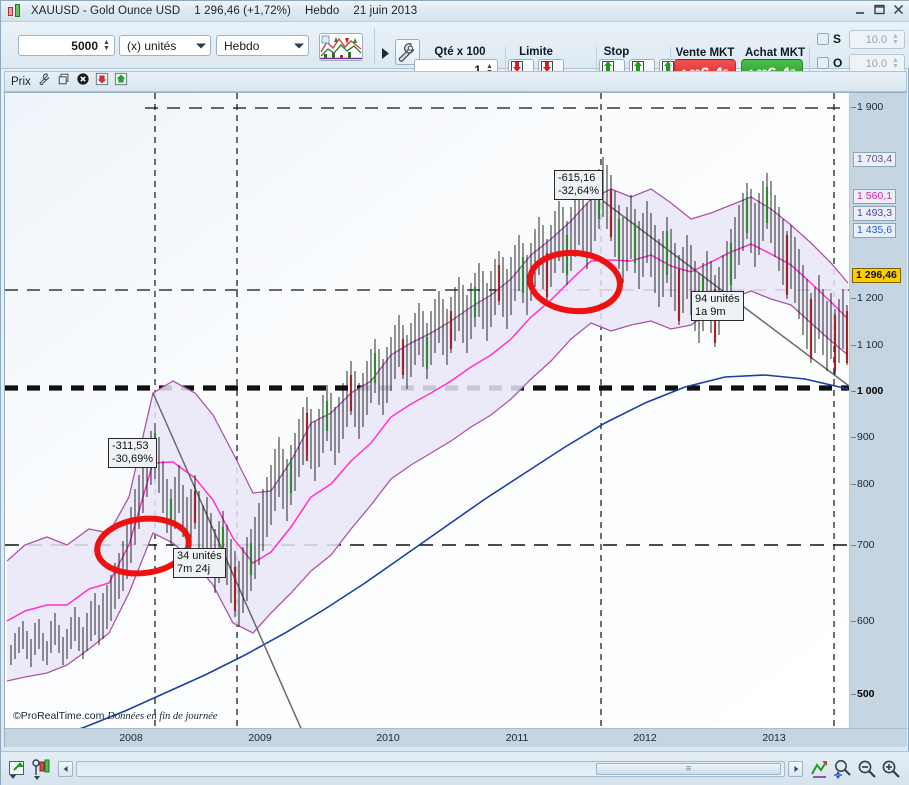 This screenshot has width=909, height=785. Describe the element at coordinates (102, 81) in the screenshot. I see `move-down-icon` at that location.